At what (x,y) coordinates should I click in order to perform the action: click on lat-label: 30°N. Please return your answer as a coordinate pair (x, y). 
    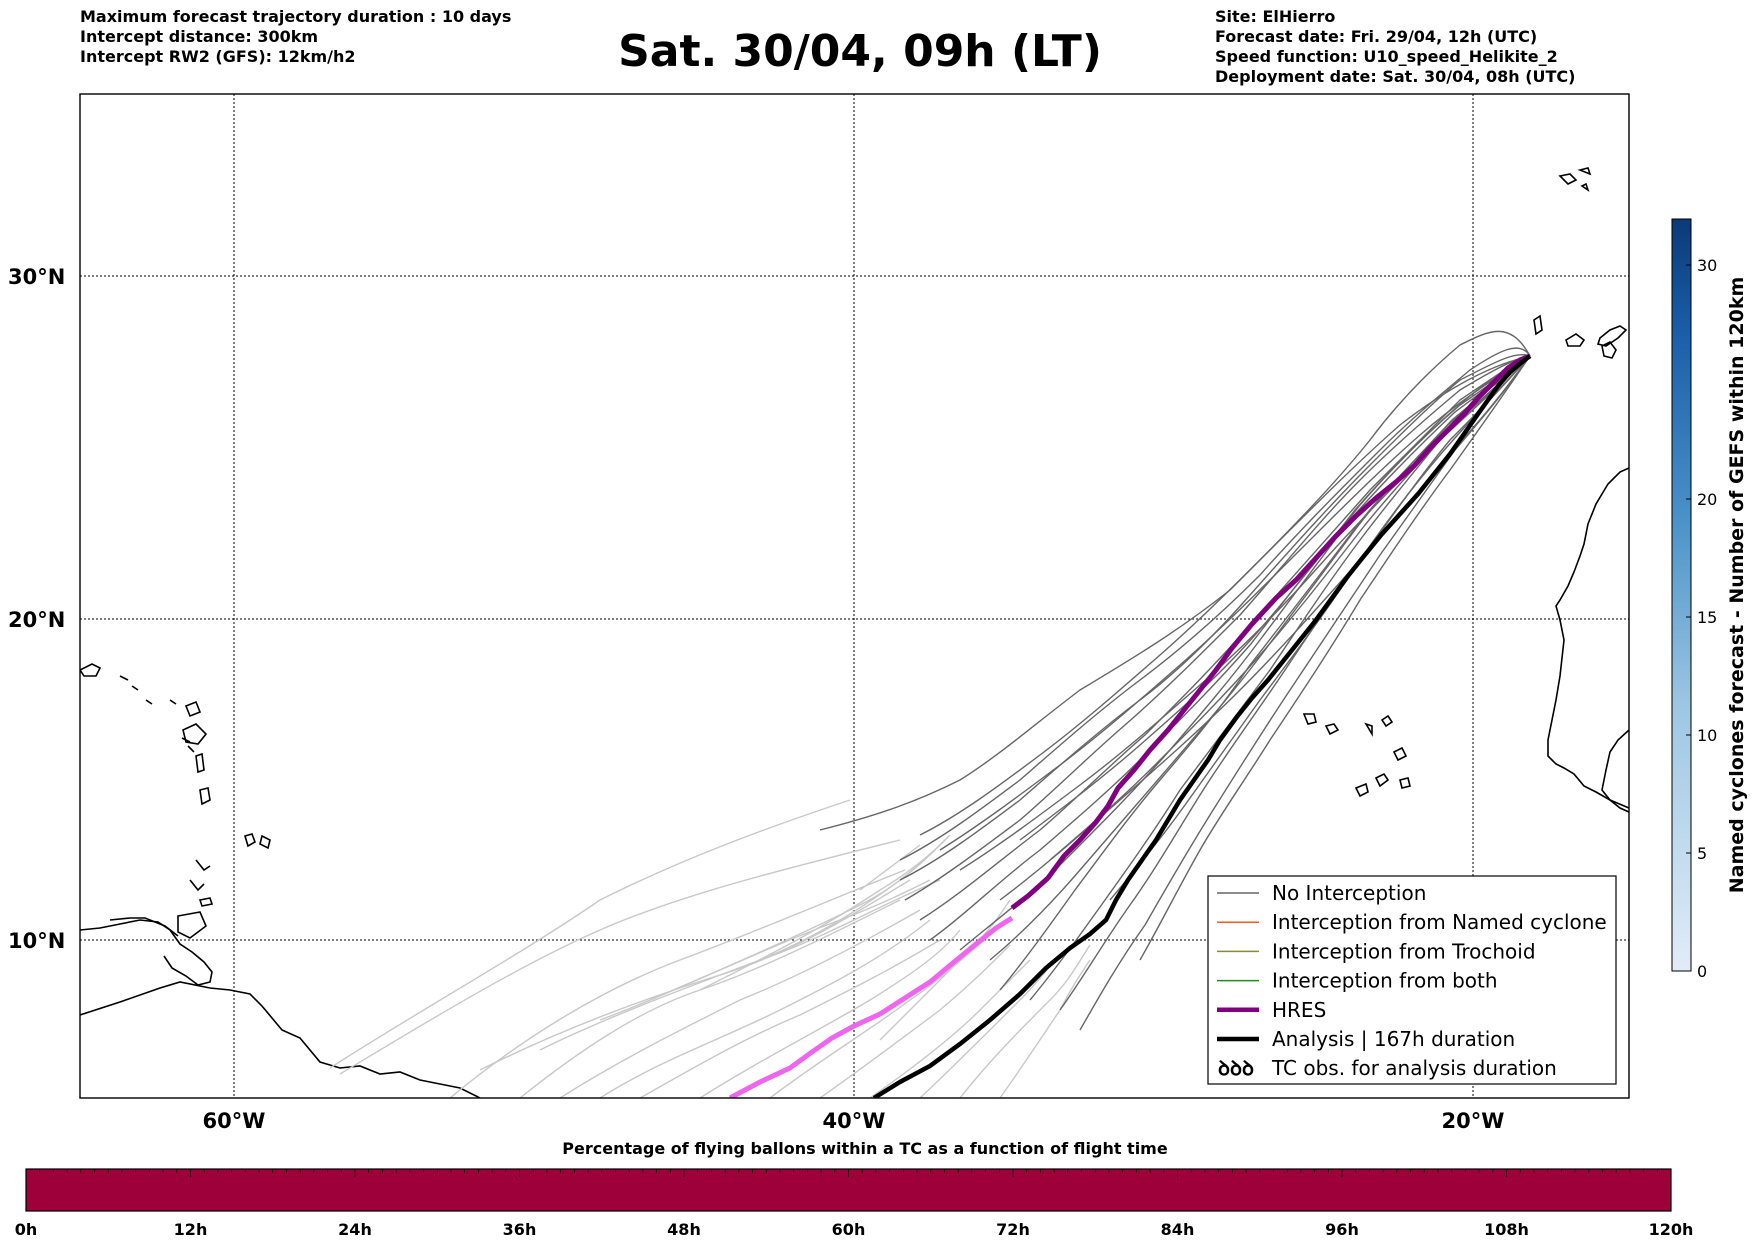
    Looking at the image, I should click on (36, 277).